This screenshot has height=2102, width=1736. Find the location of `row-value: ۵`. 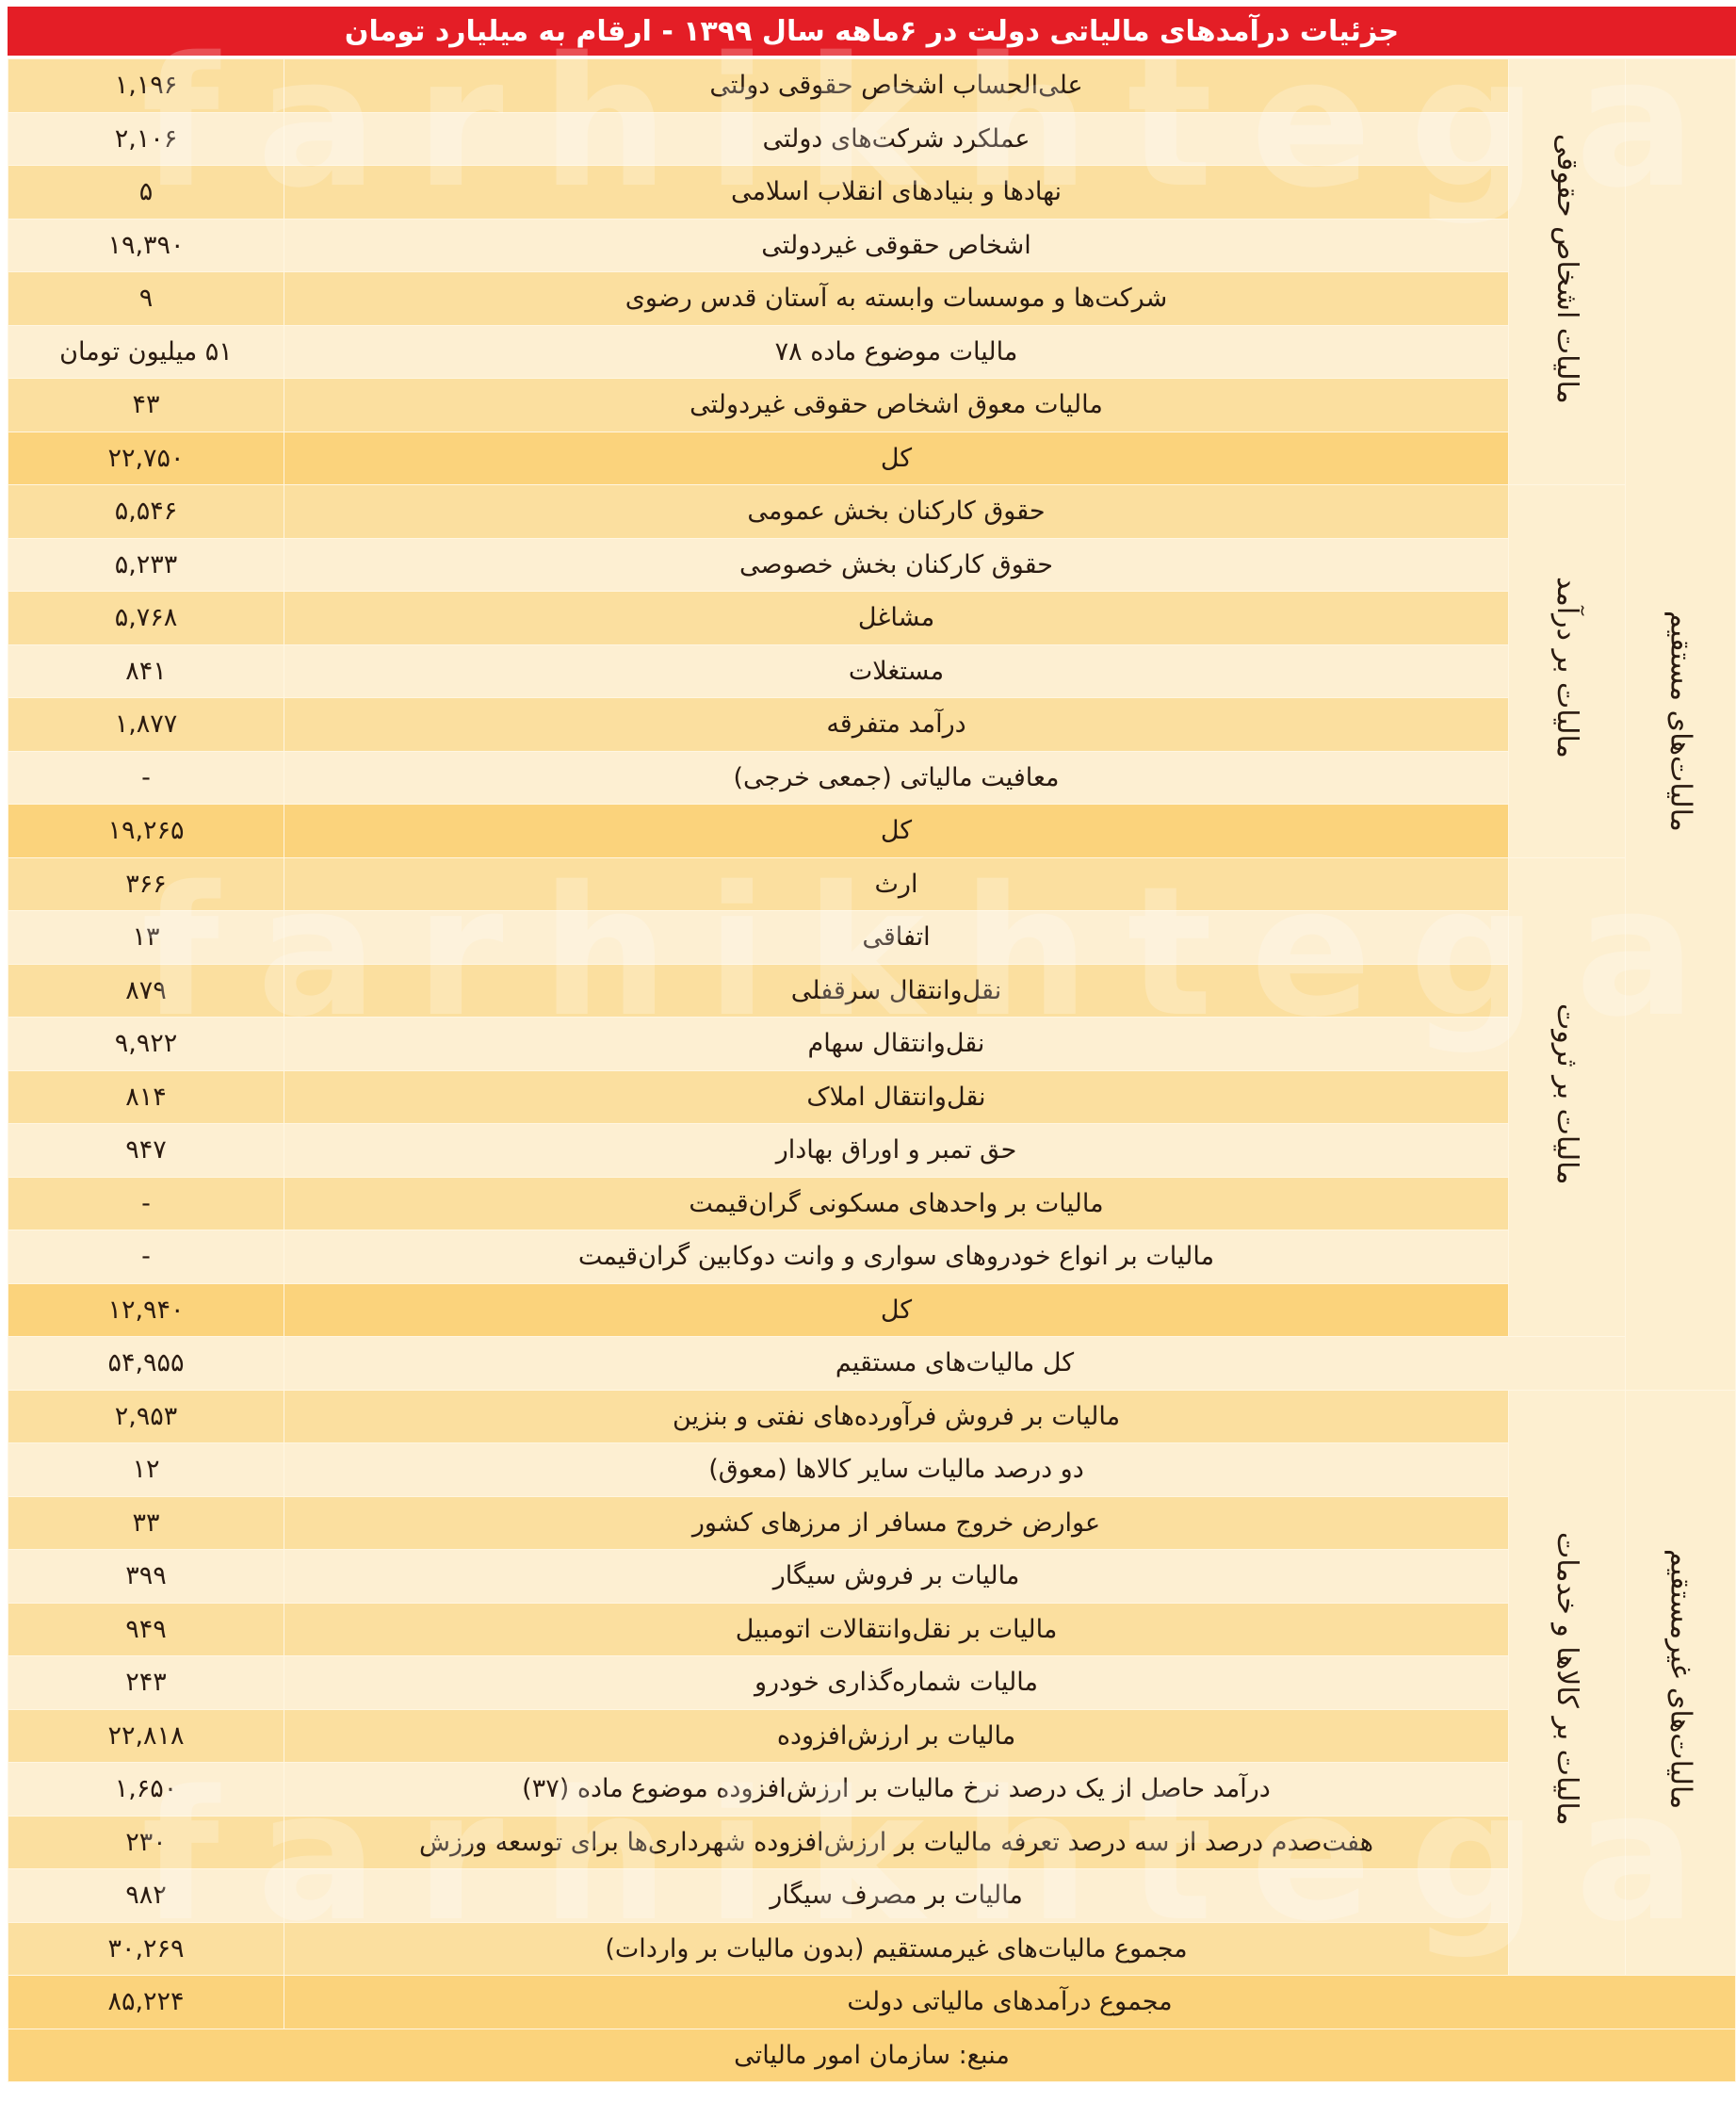

row-value: ۵ is located at coordinates (146, 192).